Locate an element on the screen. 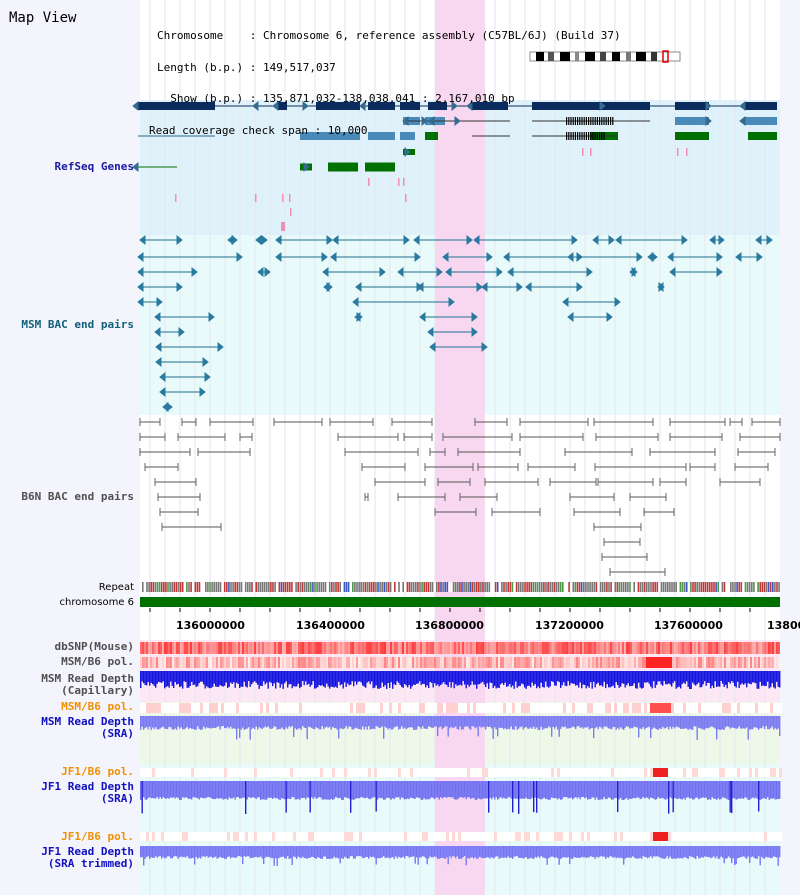 This screenshot has width=800, height=895. track-label-msm-bac: MSM BAC end pairs is located at coordinates (77, 324).